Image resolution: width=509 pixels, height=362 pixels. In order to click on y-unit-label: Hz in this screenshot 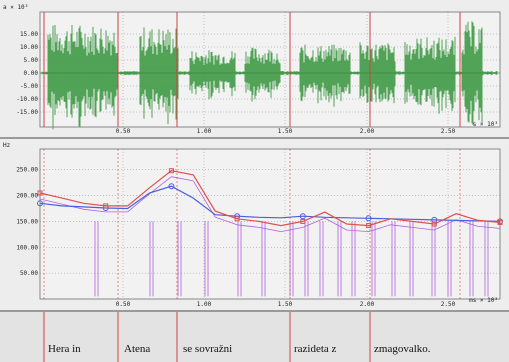, I will do `click(7, 145)`.